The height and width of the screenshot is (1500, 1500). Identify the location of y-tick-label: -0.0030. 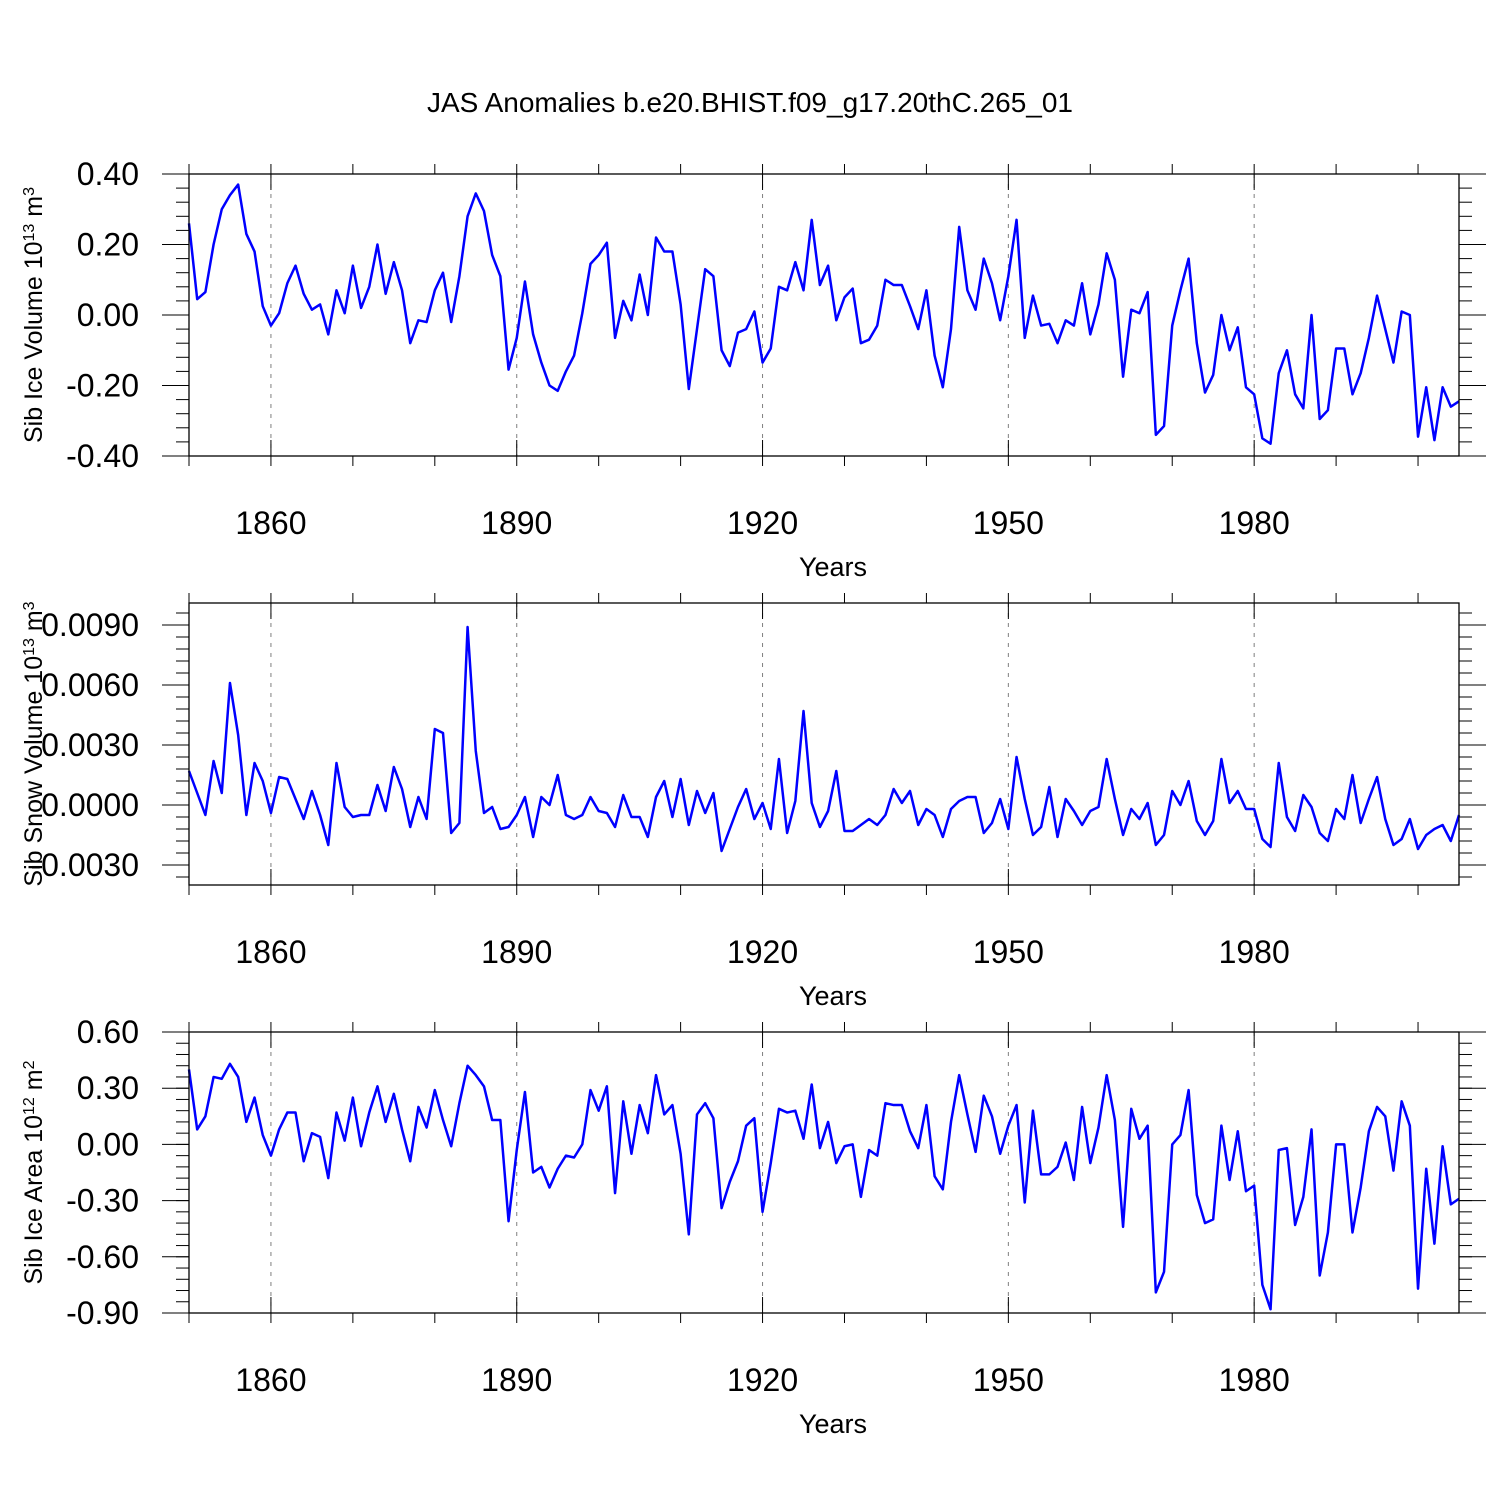
(84, 865).